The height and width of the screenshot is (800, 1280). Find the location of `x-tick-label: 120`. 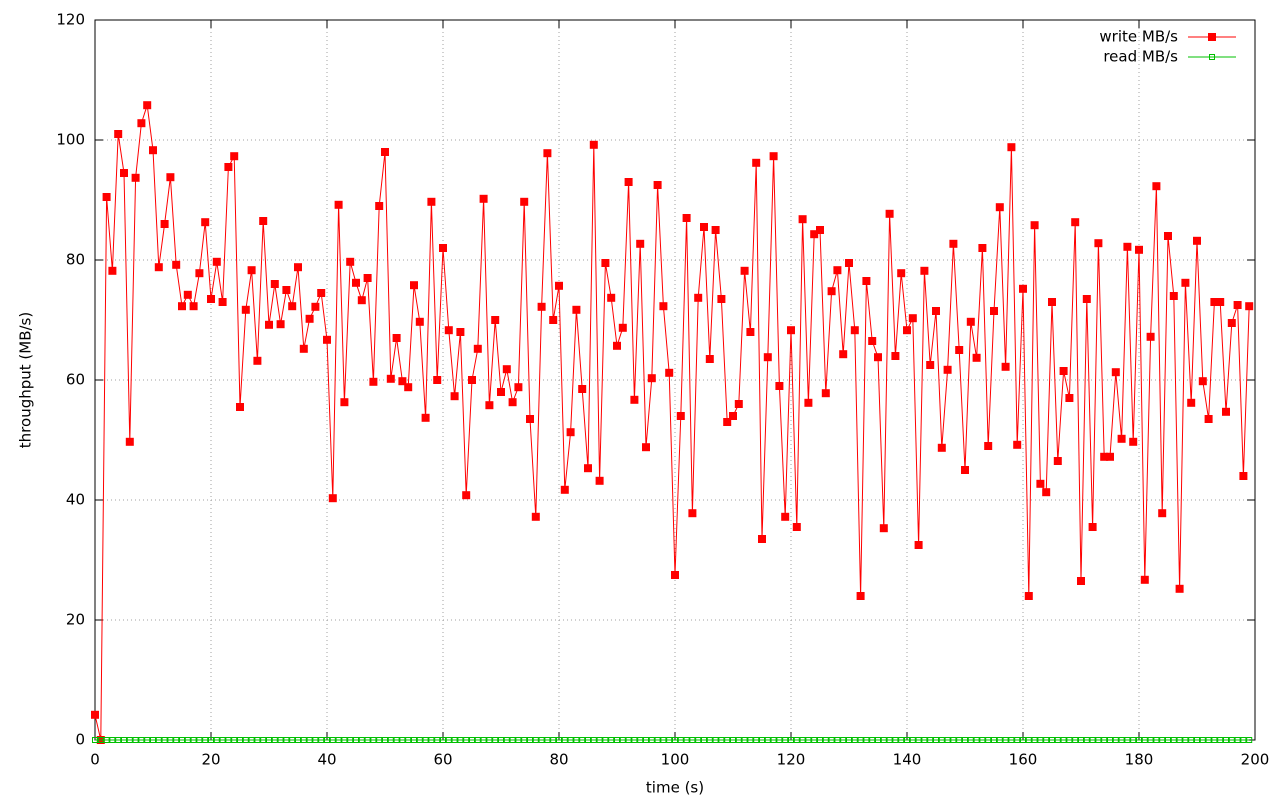

x-tick-label: 120 is located at coordinates (791, 760).